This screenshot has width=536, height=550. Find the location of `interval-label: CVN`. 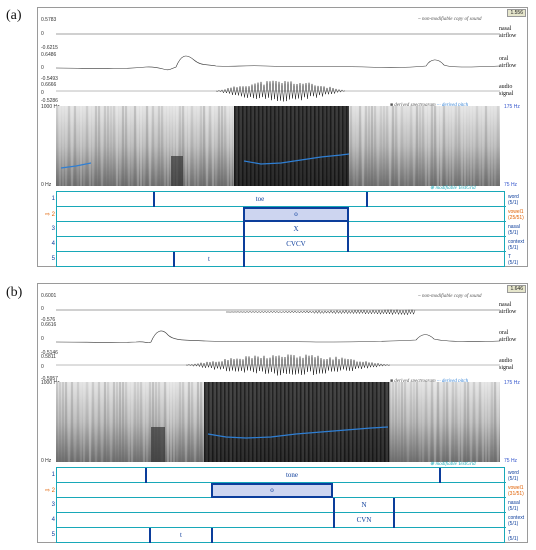

interval-label: CVN is located at coordinates (364, 520).